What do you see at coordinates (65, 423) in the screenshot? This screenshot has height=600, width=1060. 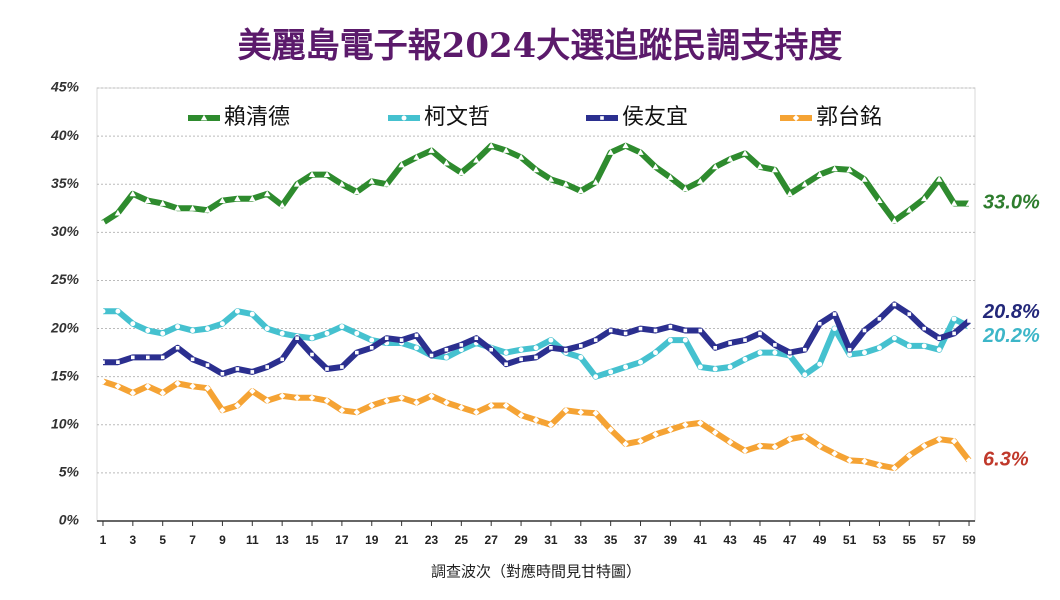 I see `y-tick-label: 10%` at bounding box center [65, 423].